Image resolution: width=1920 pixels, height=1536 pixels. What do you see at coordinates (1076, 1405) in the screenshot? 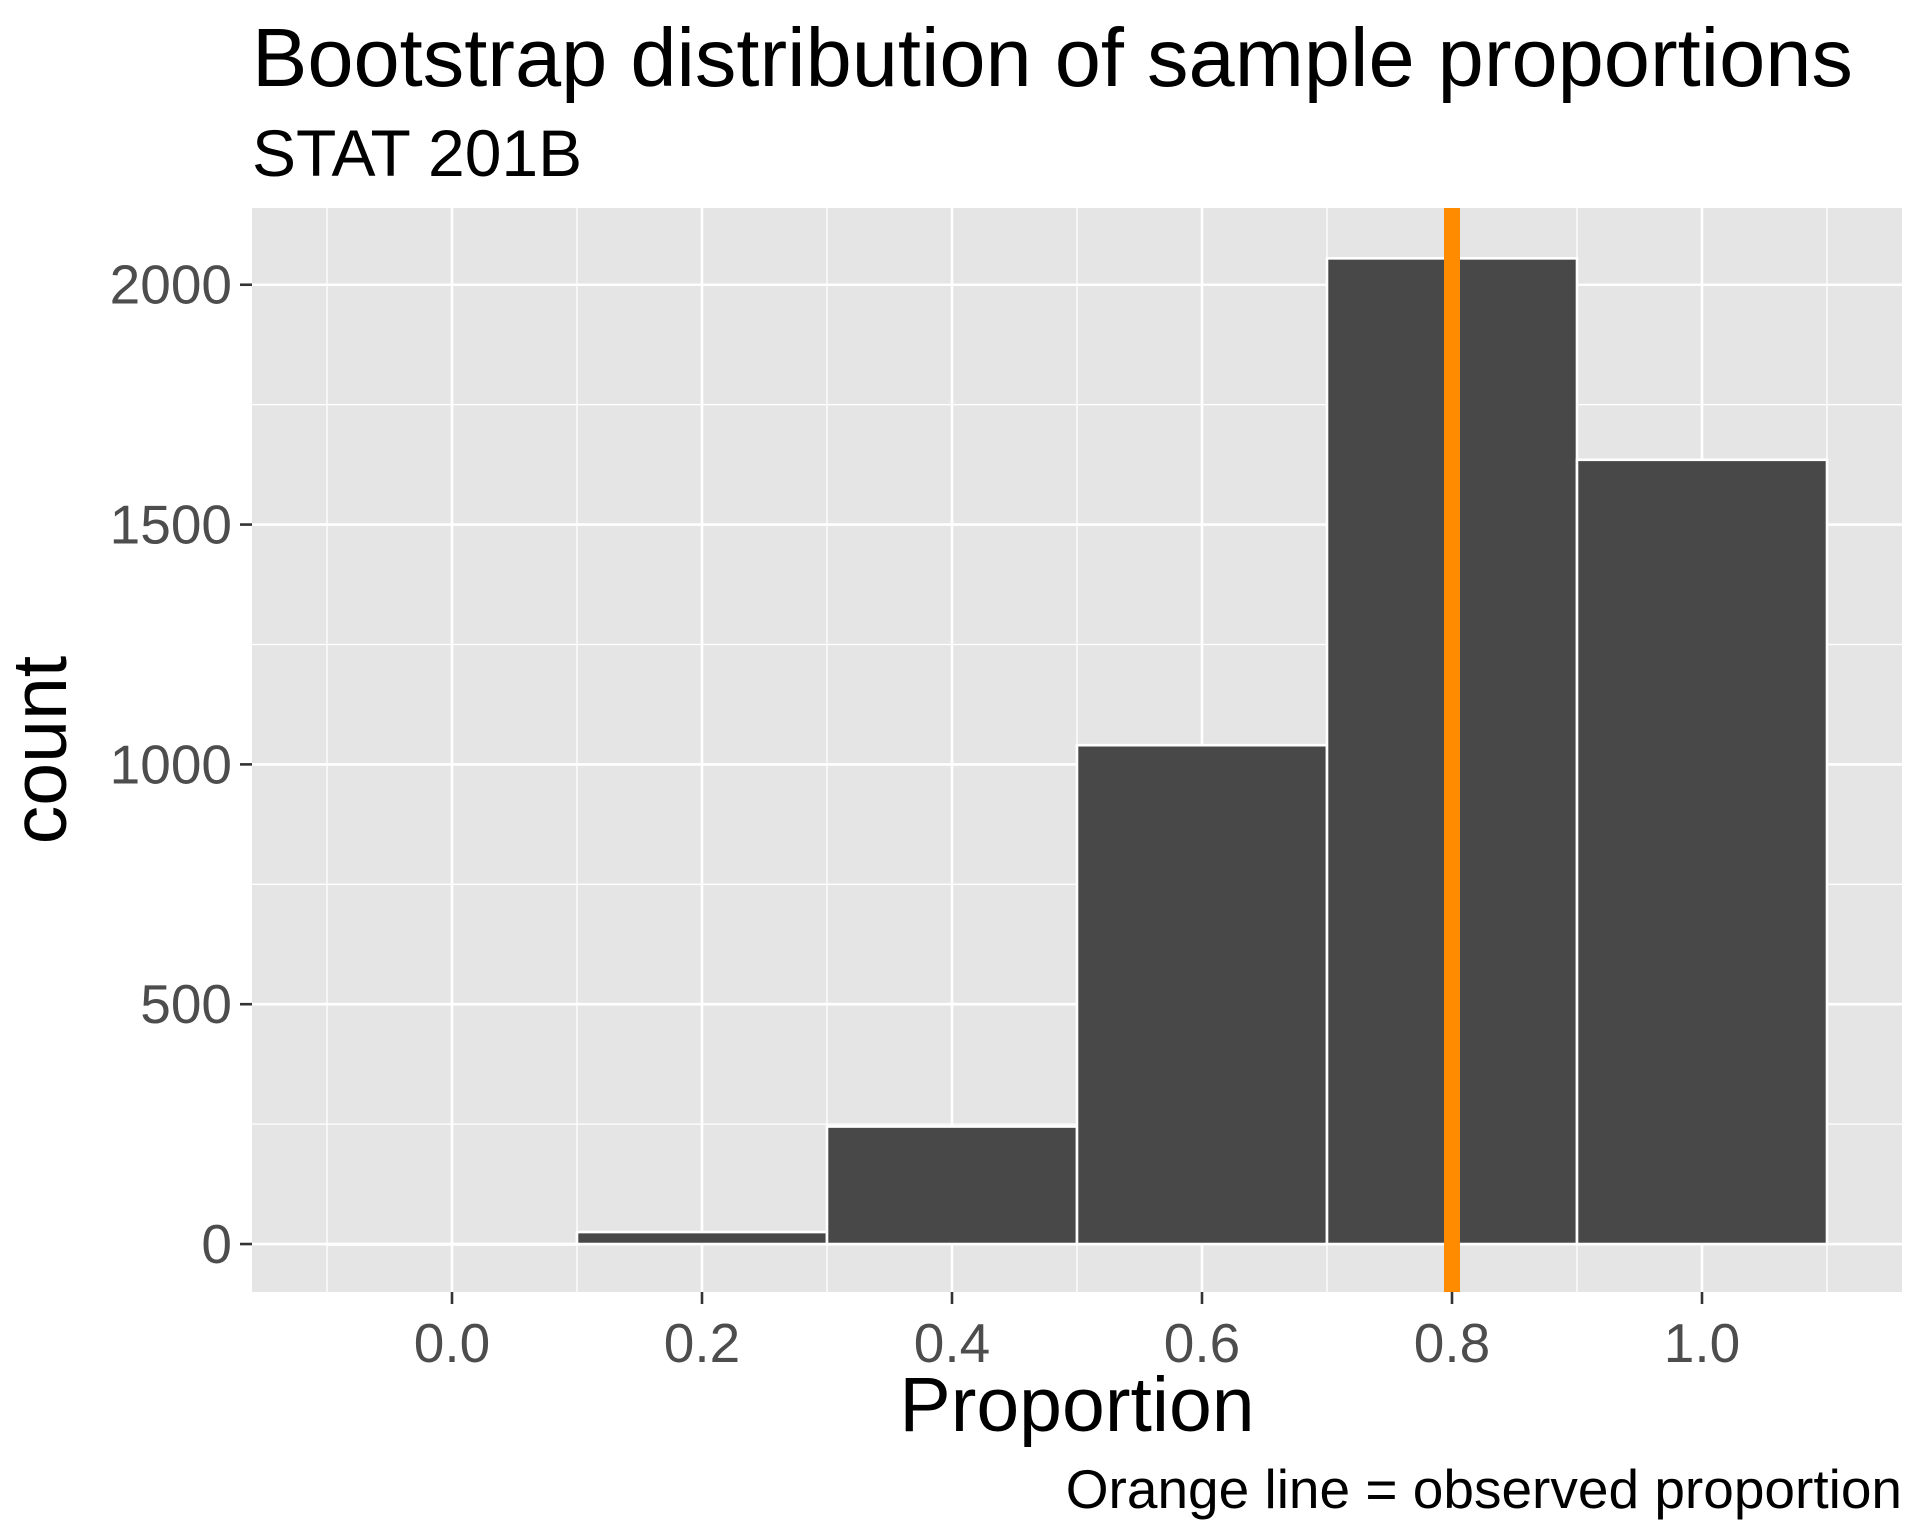
I see `x-axis-title: Proportion` at bounding box center [1076, 1405].